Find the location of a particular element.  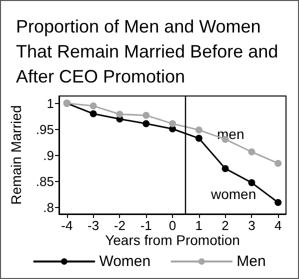

x-tick-label: 1 is located at coordinates (199, 225).